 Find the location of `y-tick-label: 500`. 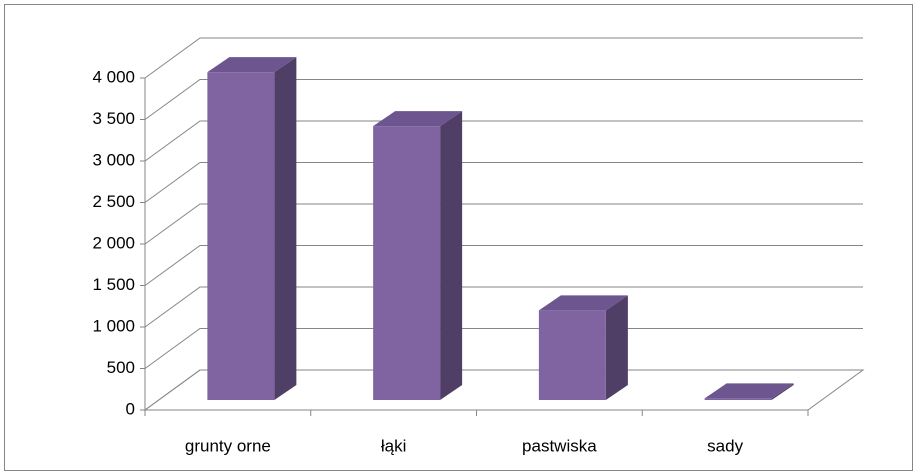

y-tick-label: 500 is located at coordinates (121, 367).